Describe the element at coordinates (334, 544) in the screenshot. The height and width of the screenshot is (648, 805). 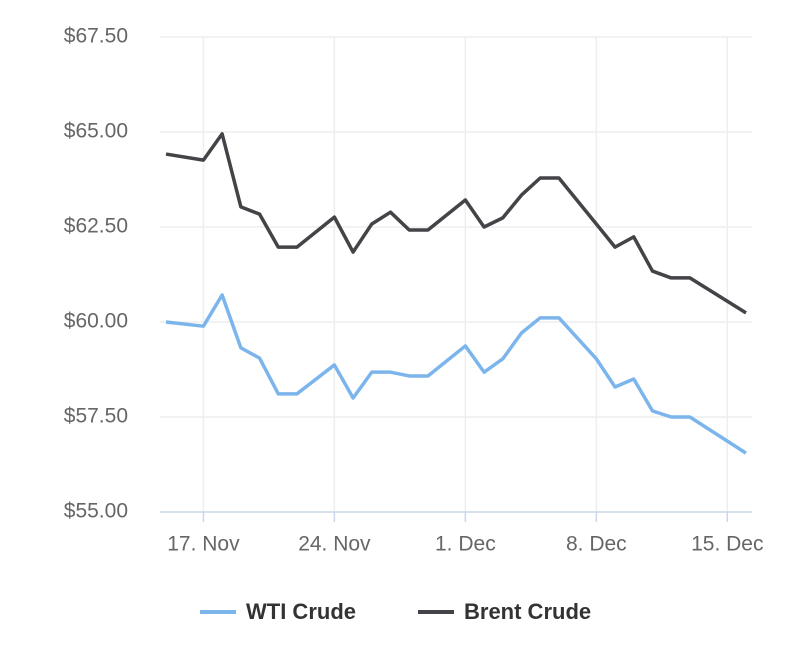
I see `x-tick-label: 24. Nov` at that location.